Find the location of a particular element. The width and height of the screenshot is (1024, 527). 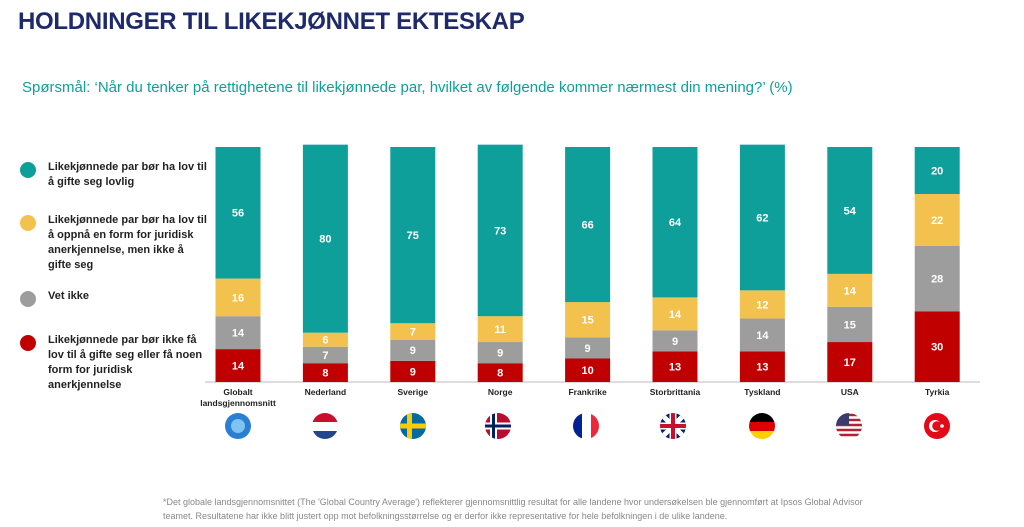

category-label: Norge is located at coordinates (500, 392).